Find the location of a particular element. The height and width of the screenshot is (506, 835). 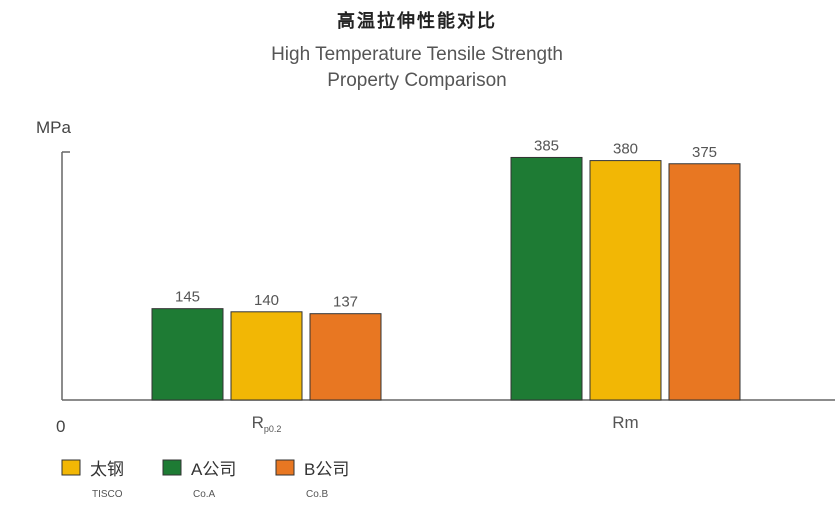

category-label: Rp0.2 is located at coordinates (267, 423).